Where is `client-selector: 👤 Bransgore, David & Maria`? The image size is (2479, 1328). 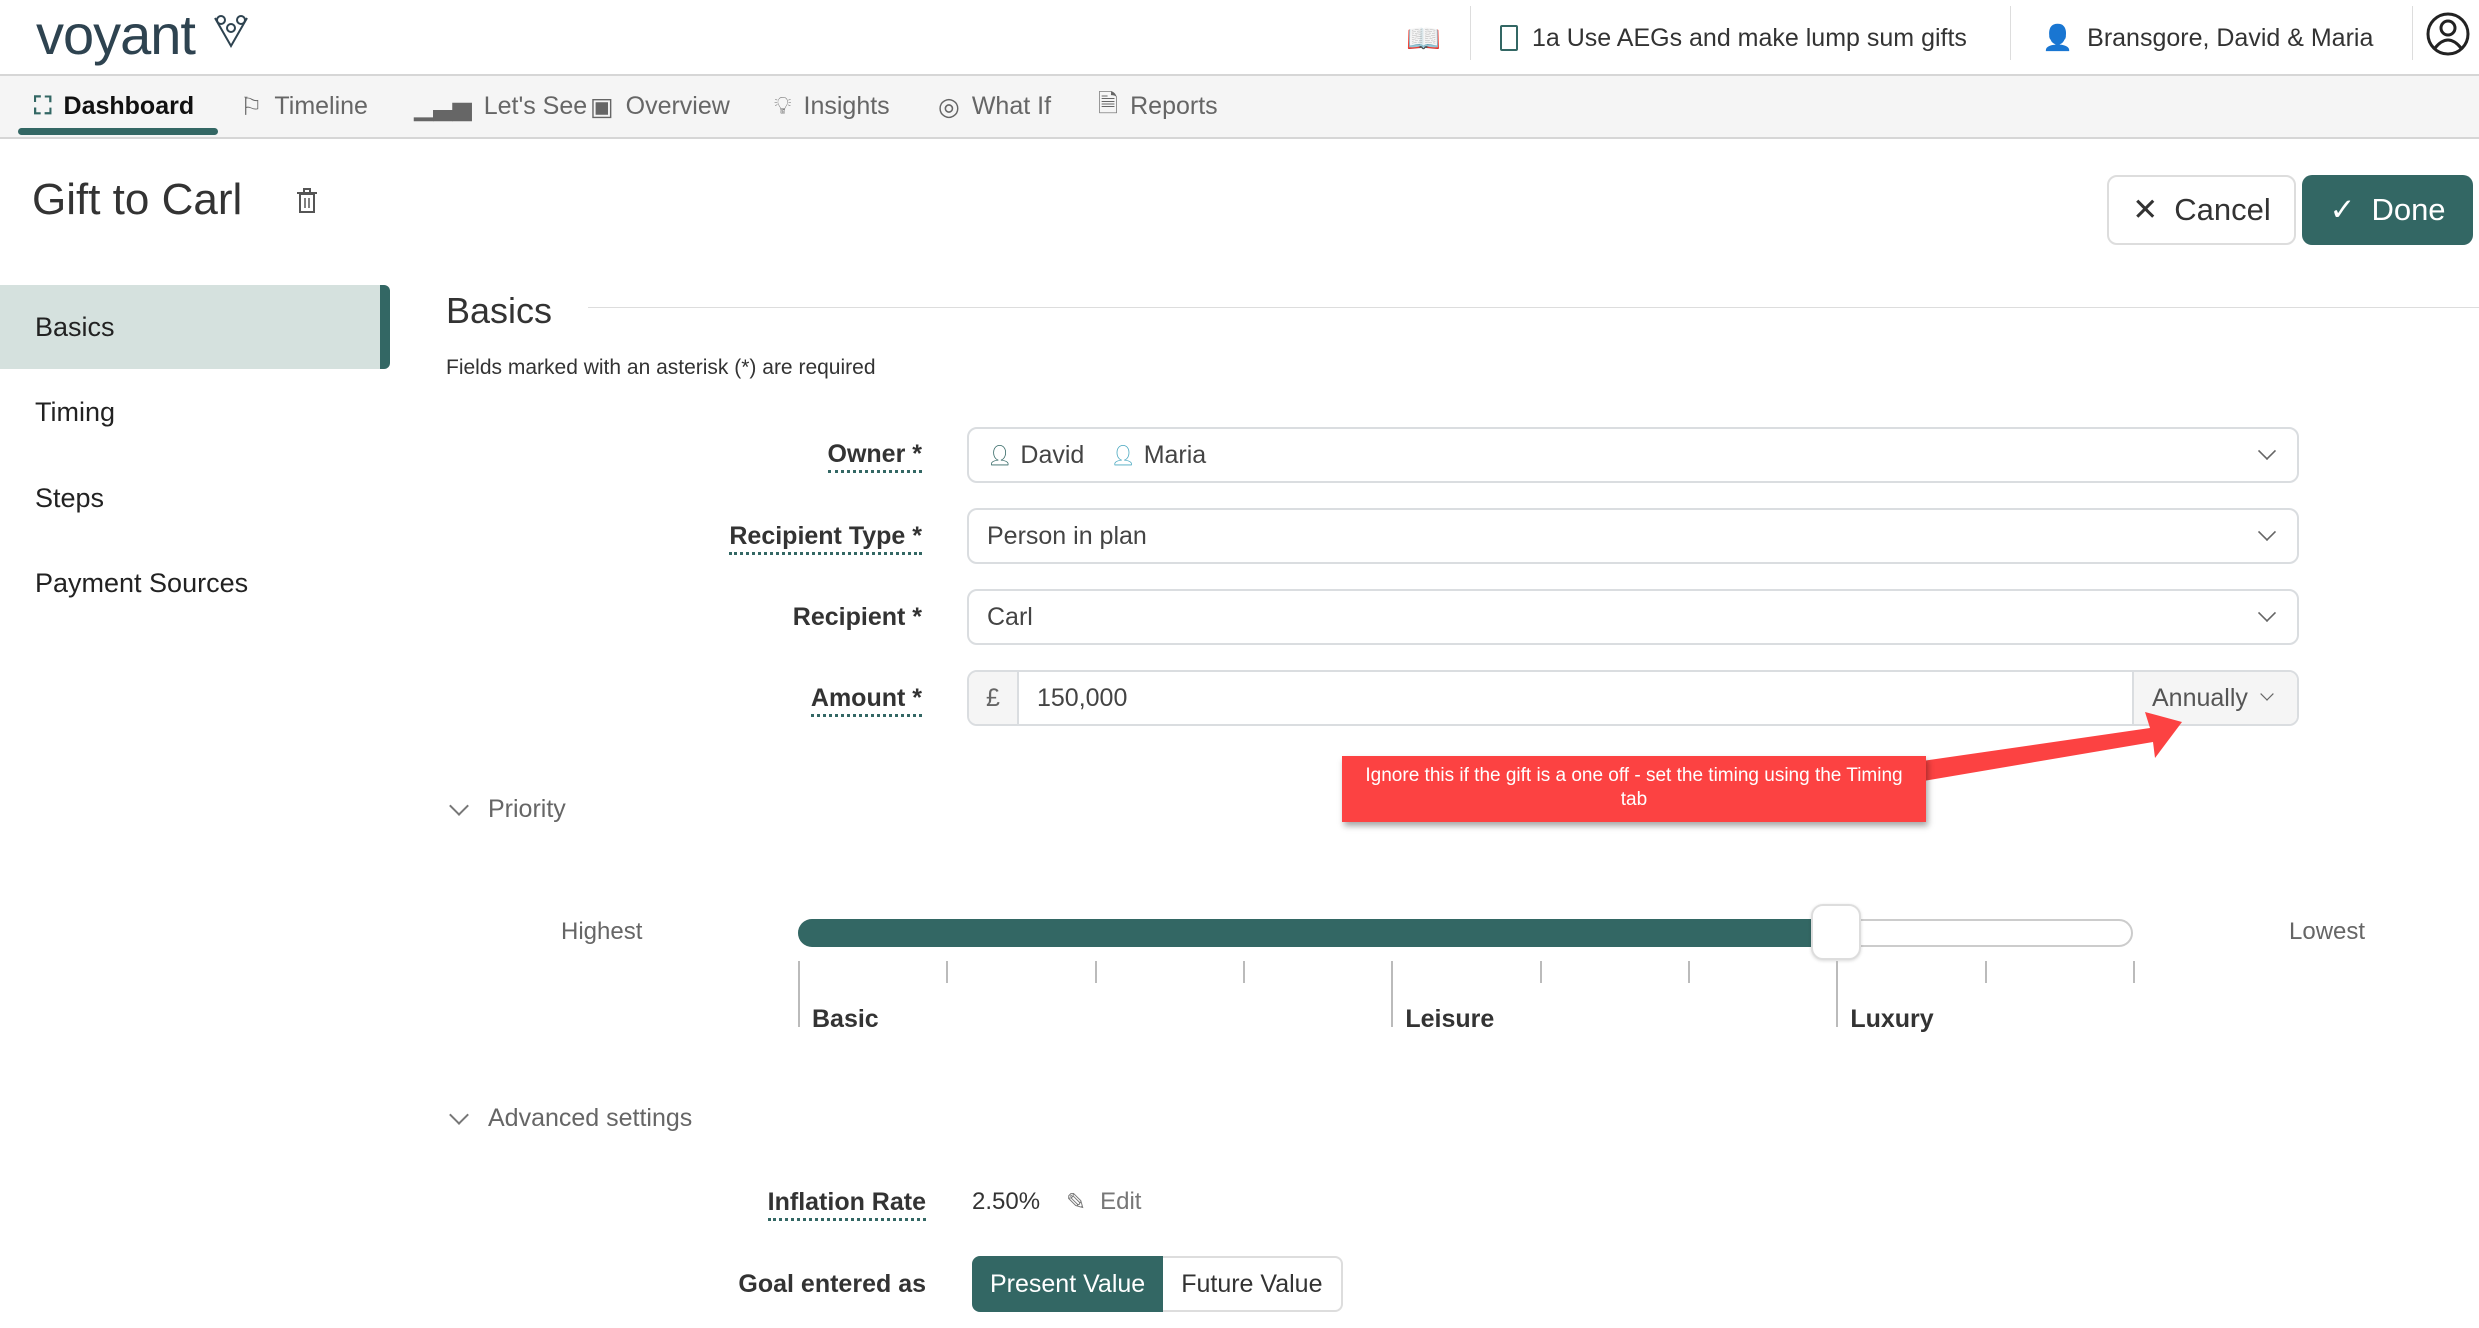 client-selector: 👤 Bransgore, David & Maria is located at coordinates (2207, 38).